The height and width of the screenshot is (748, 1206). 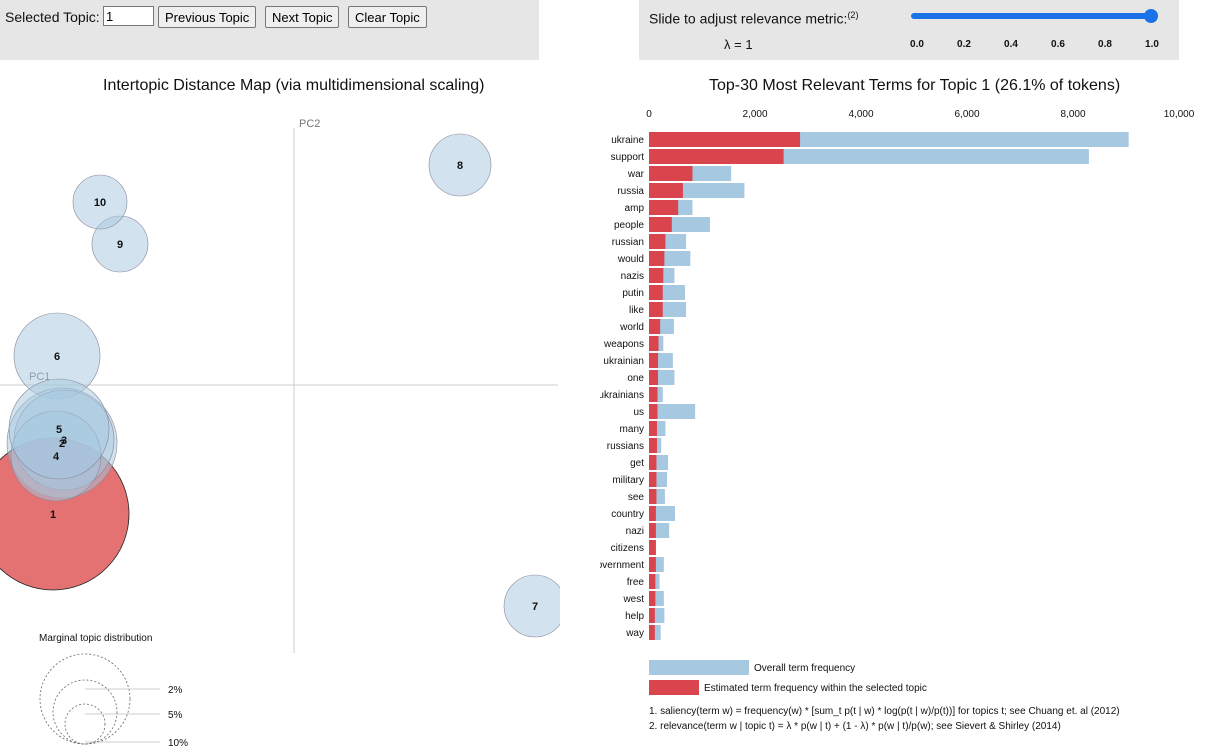 I want to click on term-label: citizens, so click(x=627, y=548).